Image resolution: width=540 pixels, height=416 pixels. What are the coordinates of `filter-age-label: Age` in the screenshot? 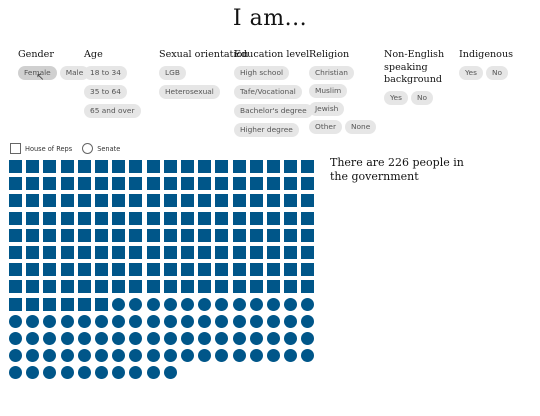 It's located at (93, 54).